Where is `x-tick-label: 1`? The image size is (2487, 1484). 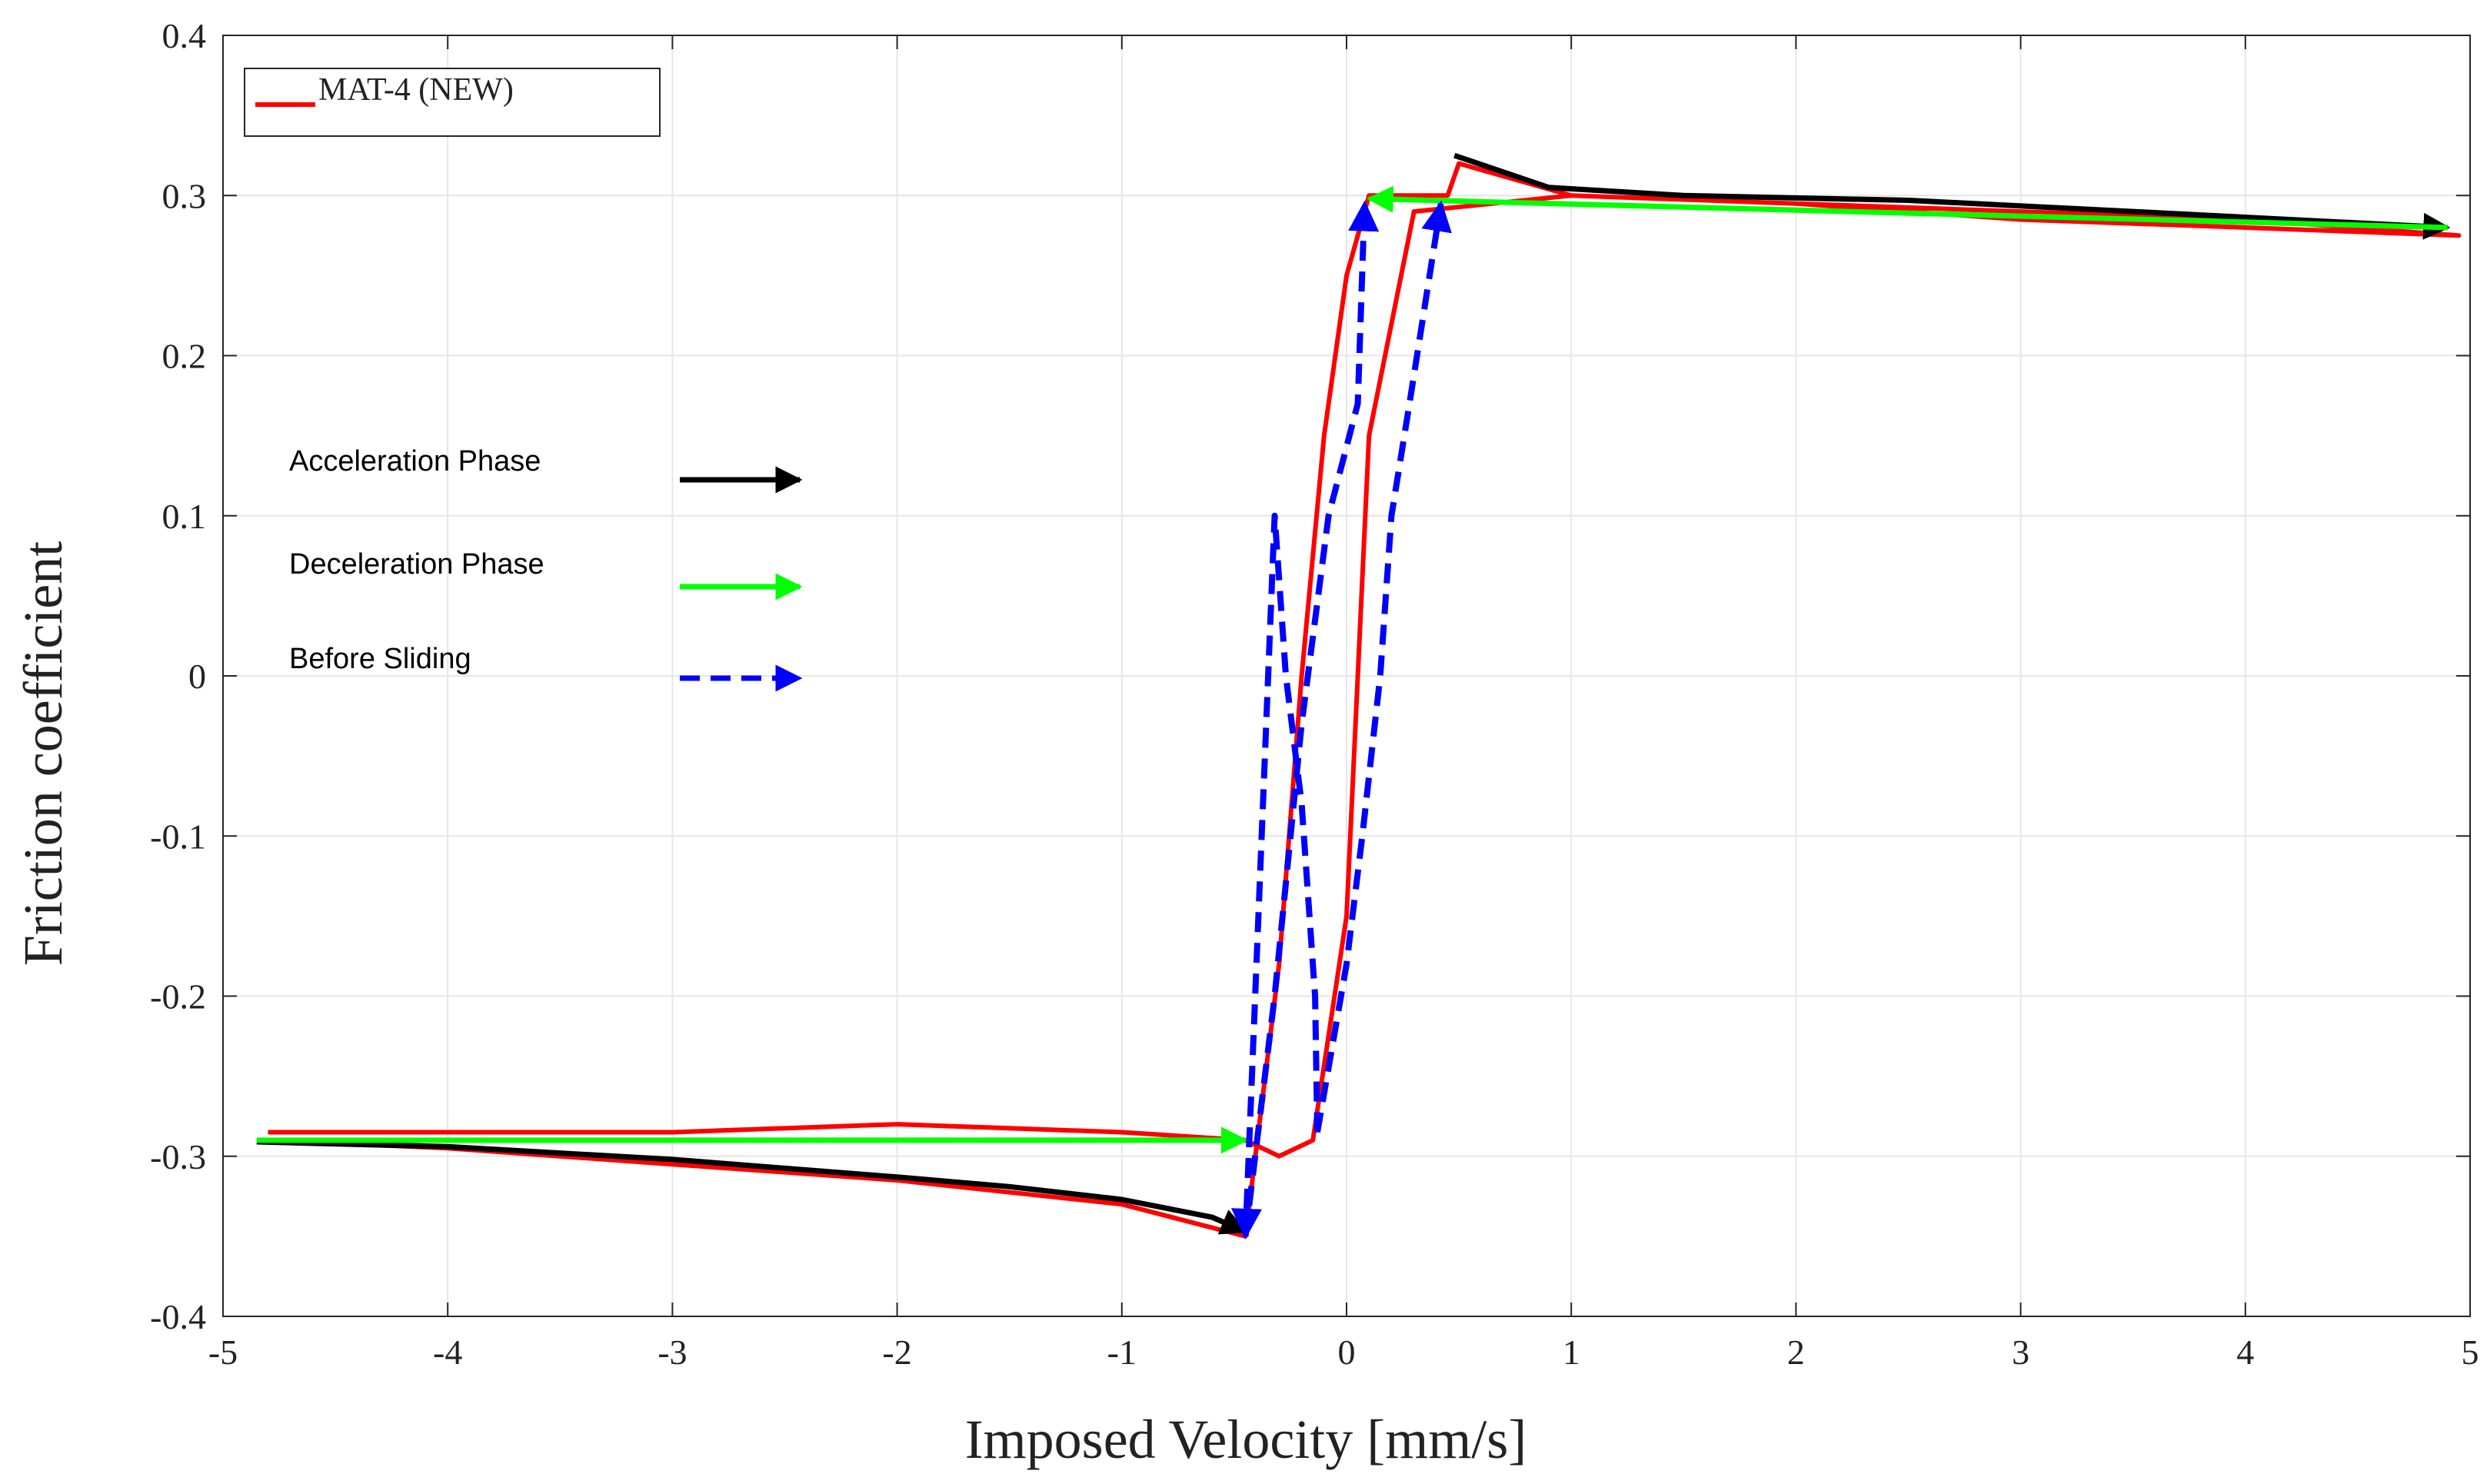
x-tick-label: 1 is located at coordinates (1572, 1352).